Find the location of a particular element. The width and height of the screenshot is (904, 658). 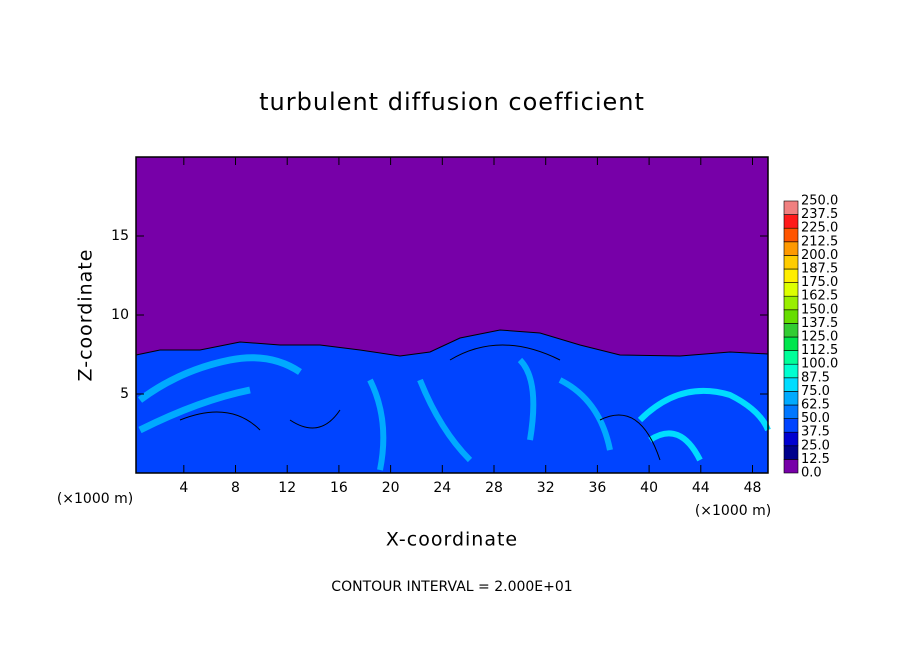

colorbar-label: 62.5 is located at coordinates (815, 405).